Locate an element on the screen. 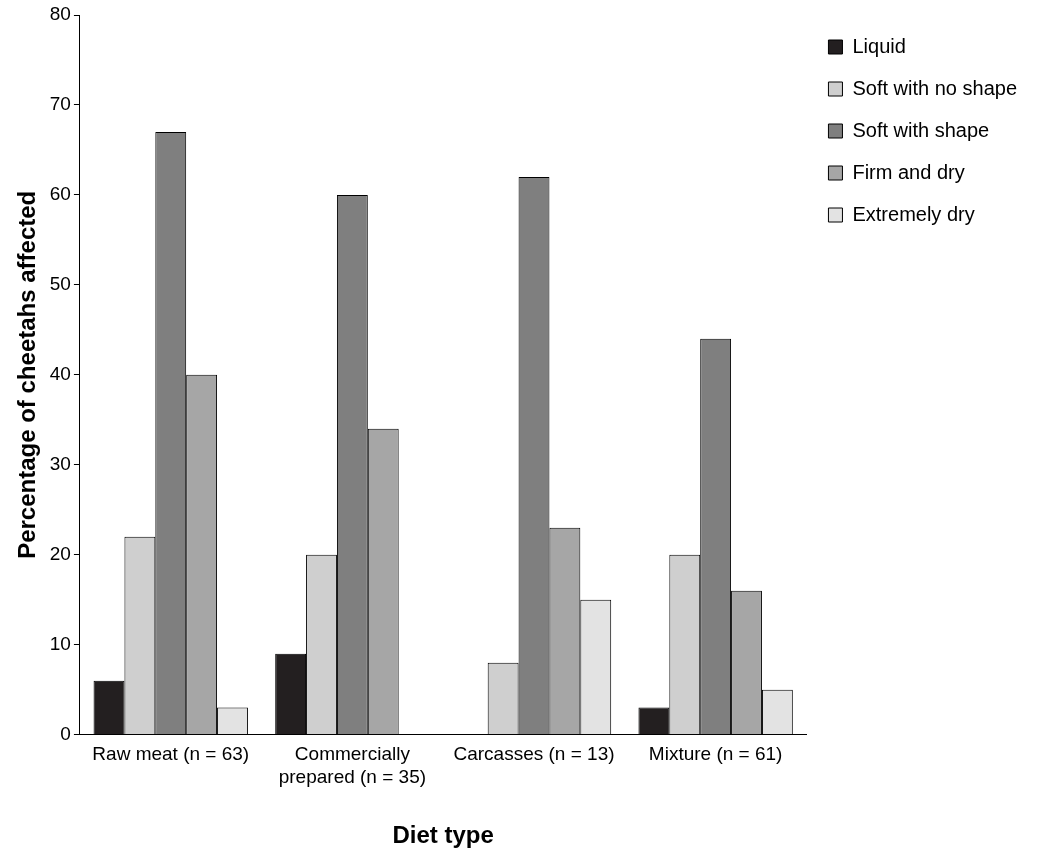 The image size is (1037, 865). x-axis-title: Diet type is located at coordinates (443, 835).